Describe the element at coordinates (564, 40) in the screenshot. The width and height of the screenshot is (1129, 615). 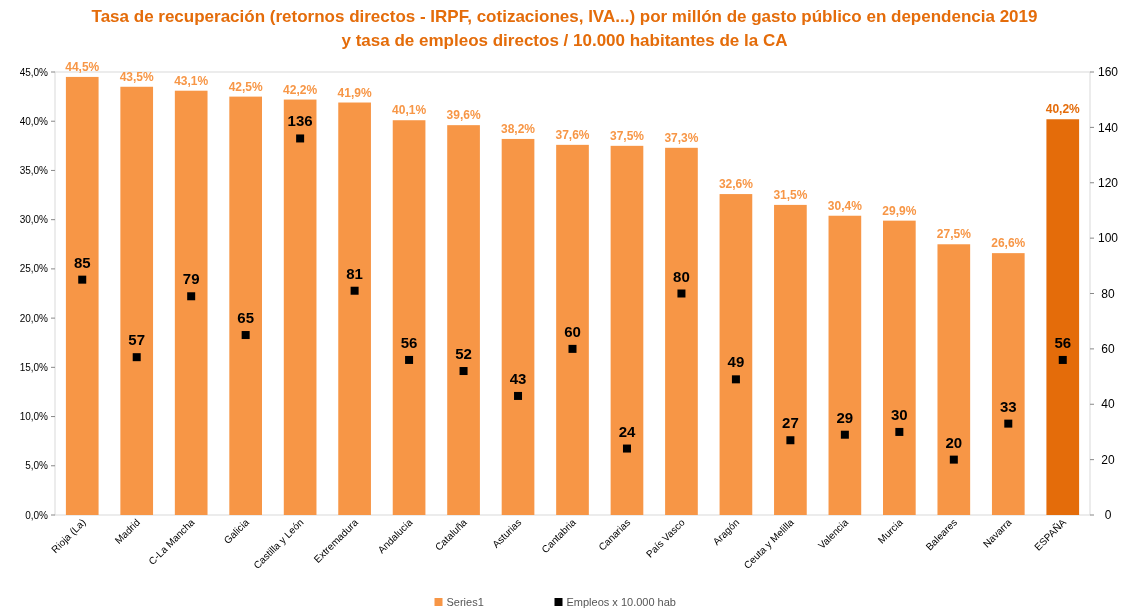
I see `chart-subtitle: y tasa de empleos directos / 10.000 habitantes de la CA` at that location.